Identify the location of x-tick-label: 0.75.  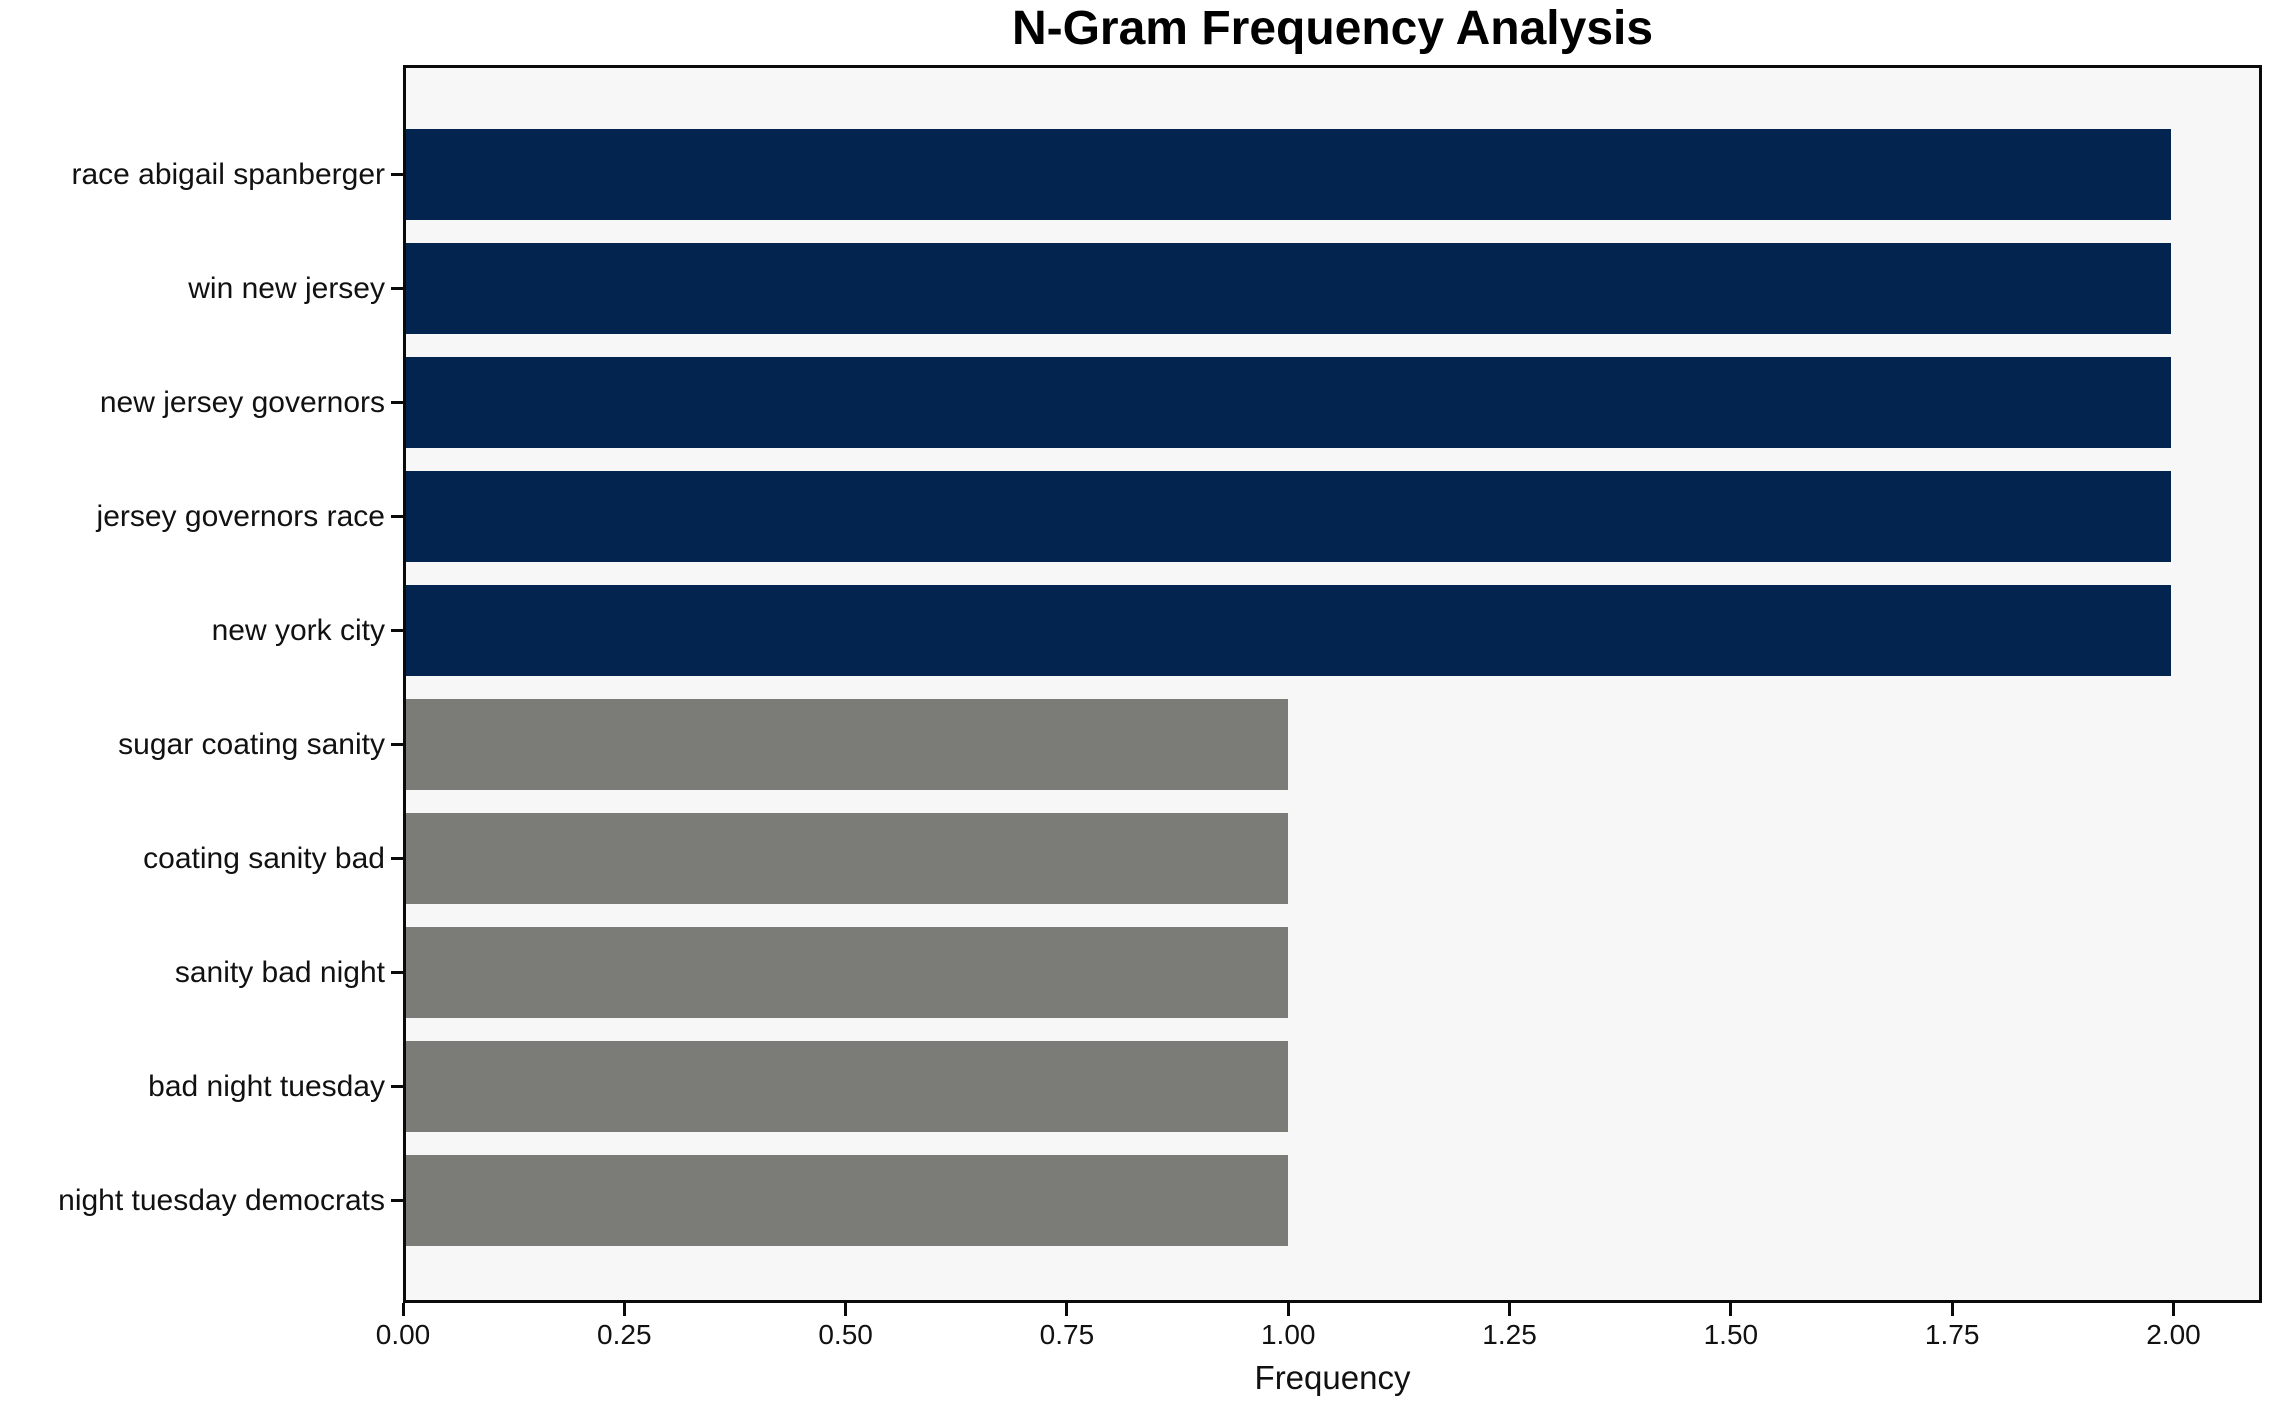
(1067, 1334).